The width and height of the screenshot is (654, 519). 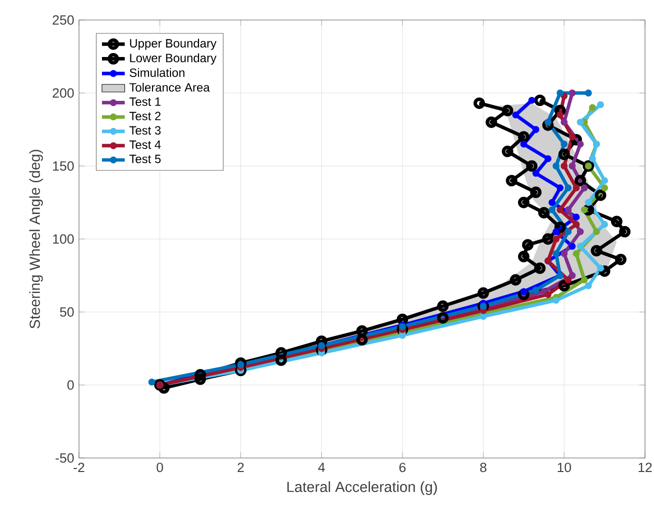 I want to click on x-tick-label: 2, so click(x=241, y=467).